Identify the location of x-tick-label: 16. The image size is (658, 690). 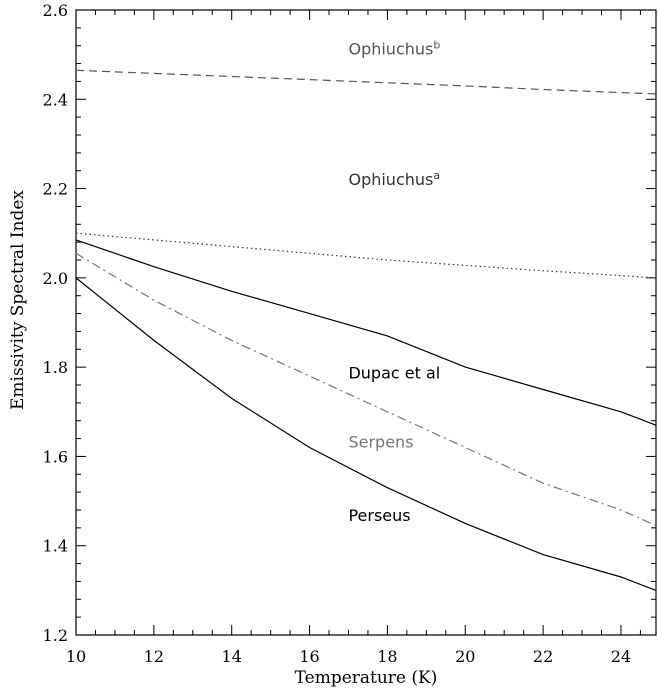
(309, 656).